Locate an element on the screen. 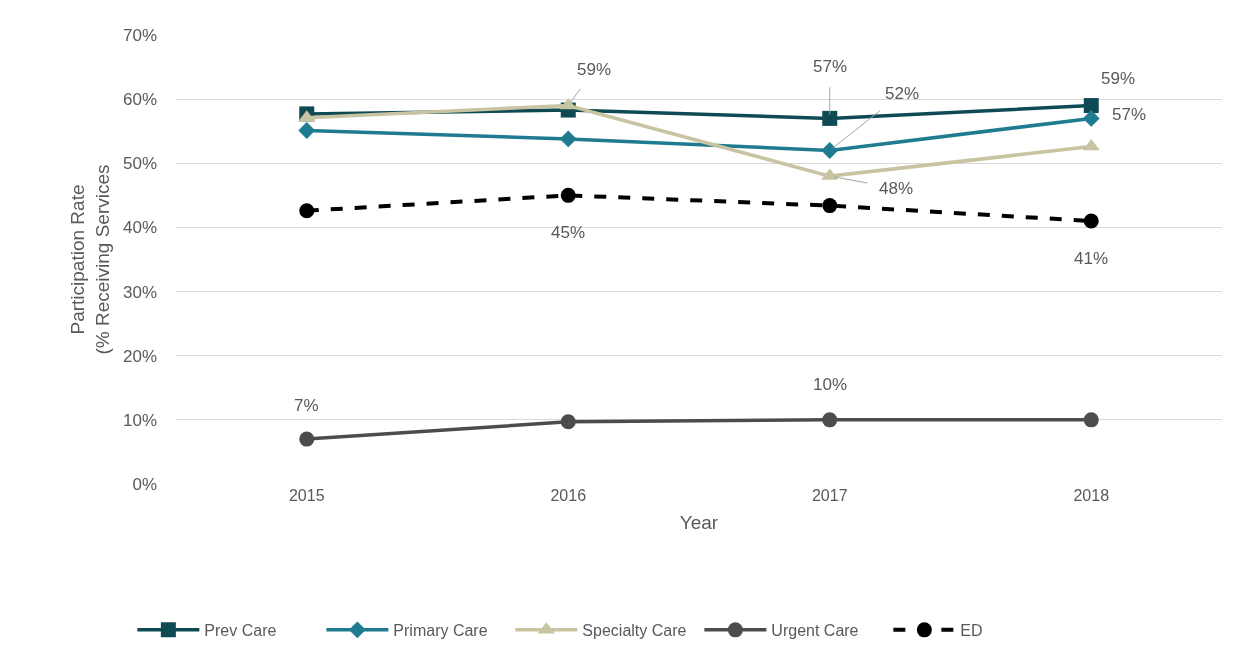 The height and width of the screenshot is (665, 1253). legend-label: ED is located at coordinates (971, 631).